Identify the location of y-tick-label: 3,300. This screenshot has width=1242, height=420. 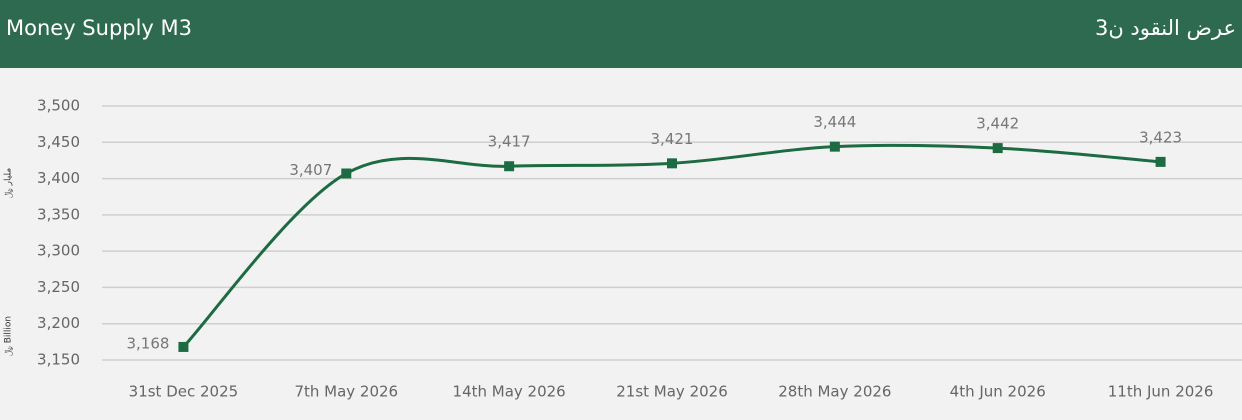
(58, 251).